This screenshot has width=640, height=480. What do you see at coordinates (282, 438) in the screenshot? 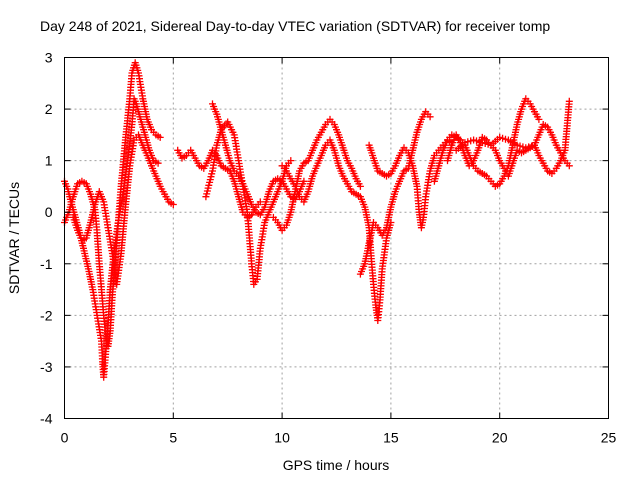
I see `x-tick-label: 10` at bounding box center [282, 438].